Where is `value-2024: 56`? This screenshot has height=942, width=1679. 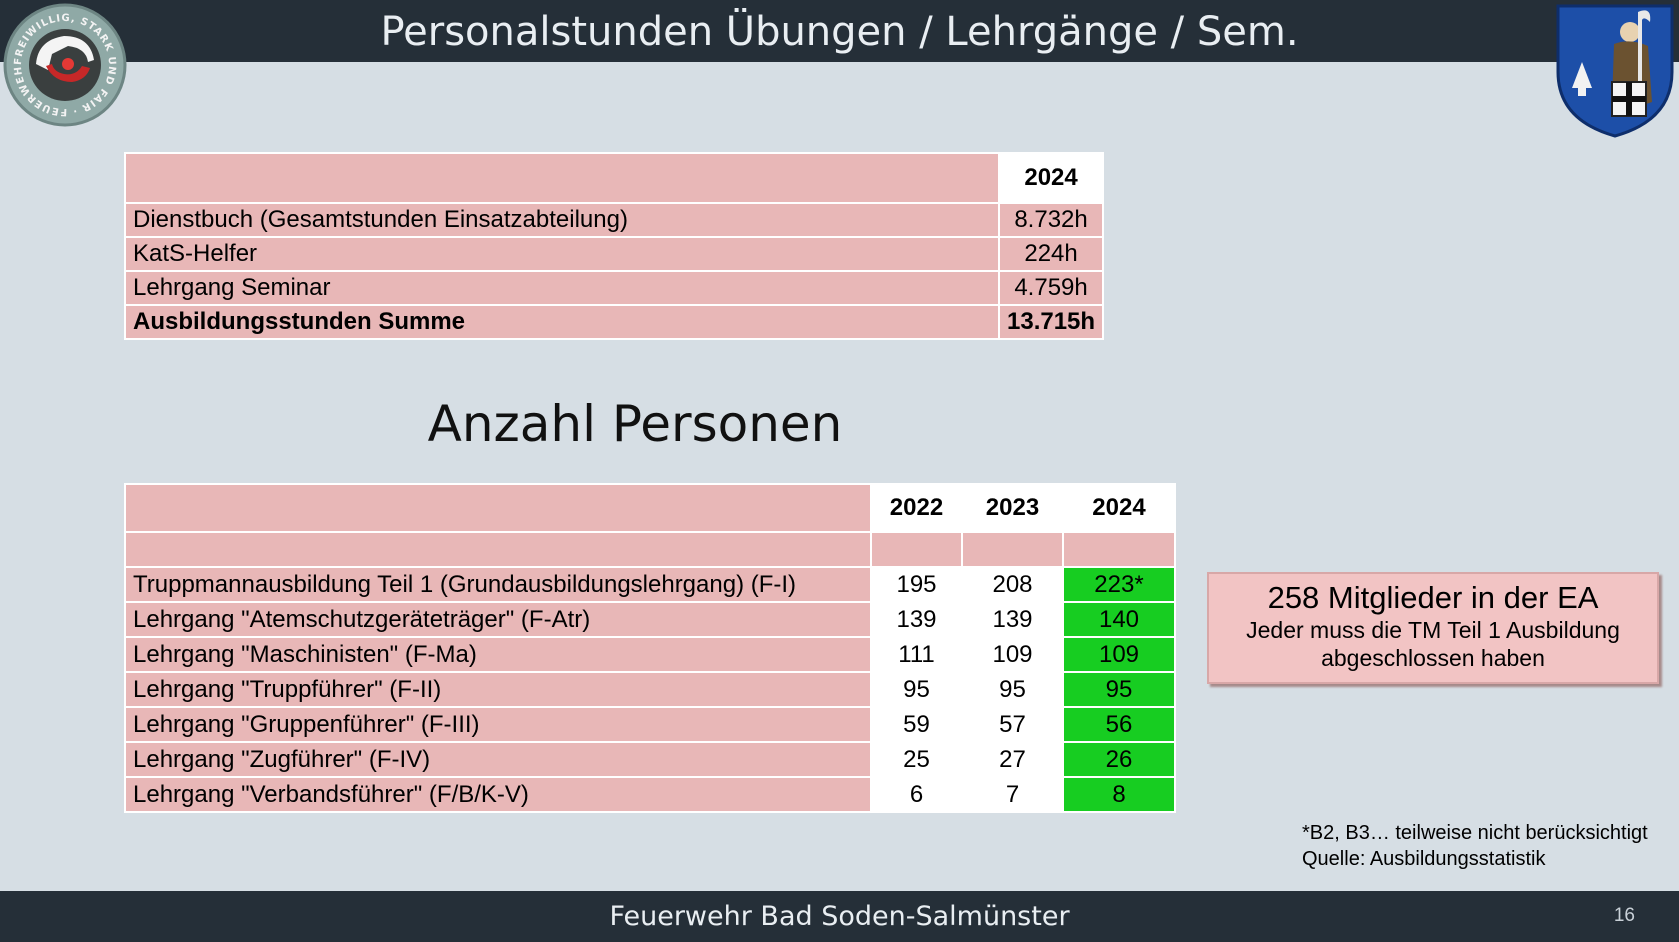 value-2024: 56 is located at coordinates (1119, 724).